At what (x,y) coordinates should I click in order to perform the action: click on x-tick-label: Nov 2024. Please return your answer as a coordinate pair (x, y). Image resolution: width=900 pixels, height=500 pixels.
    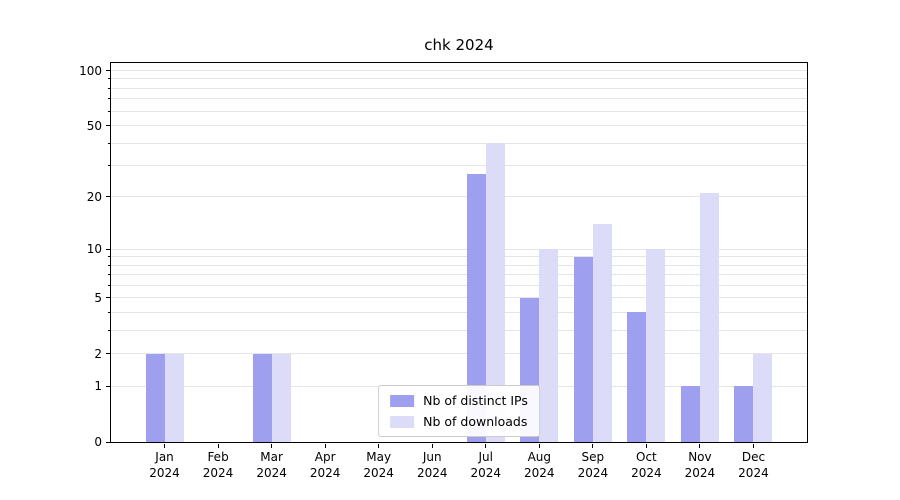
    Looking at the image, I should click on (700, 465).